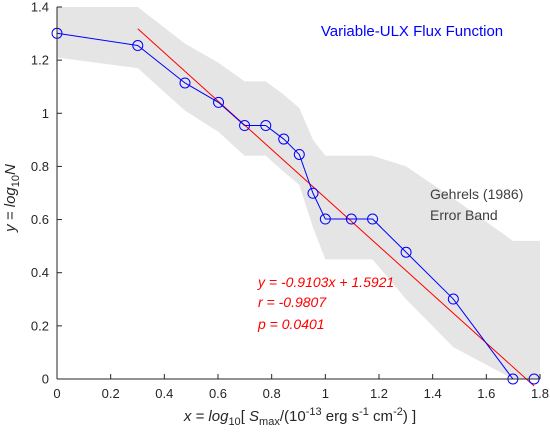  I want to click on x-tick-label-0: 0, so click(56, 393).